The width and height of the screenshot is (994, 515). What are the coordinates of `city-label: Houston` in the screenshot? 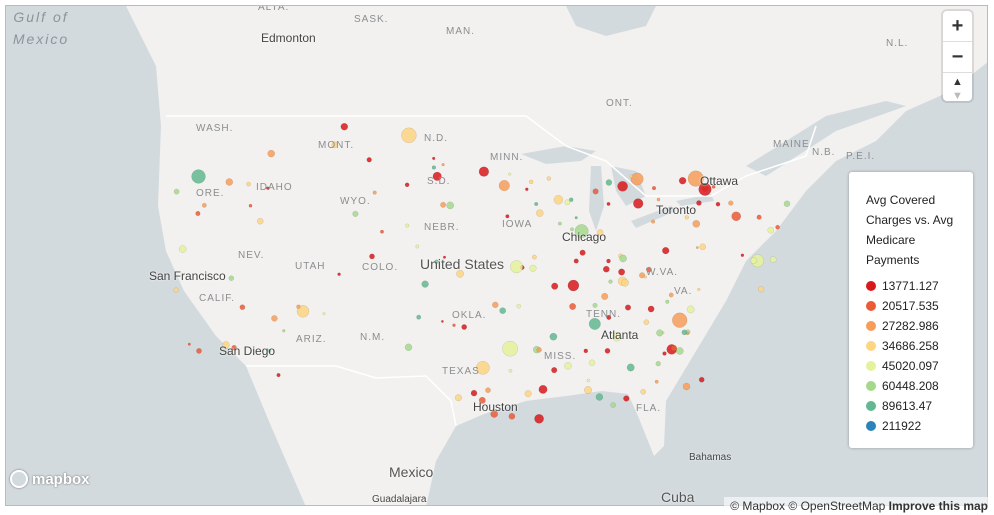 It's located at (495, 407).